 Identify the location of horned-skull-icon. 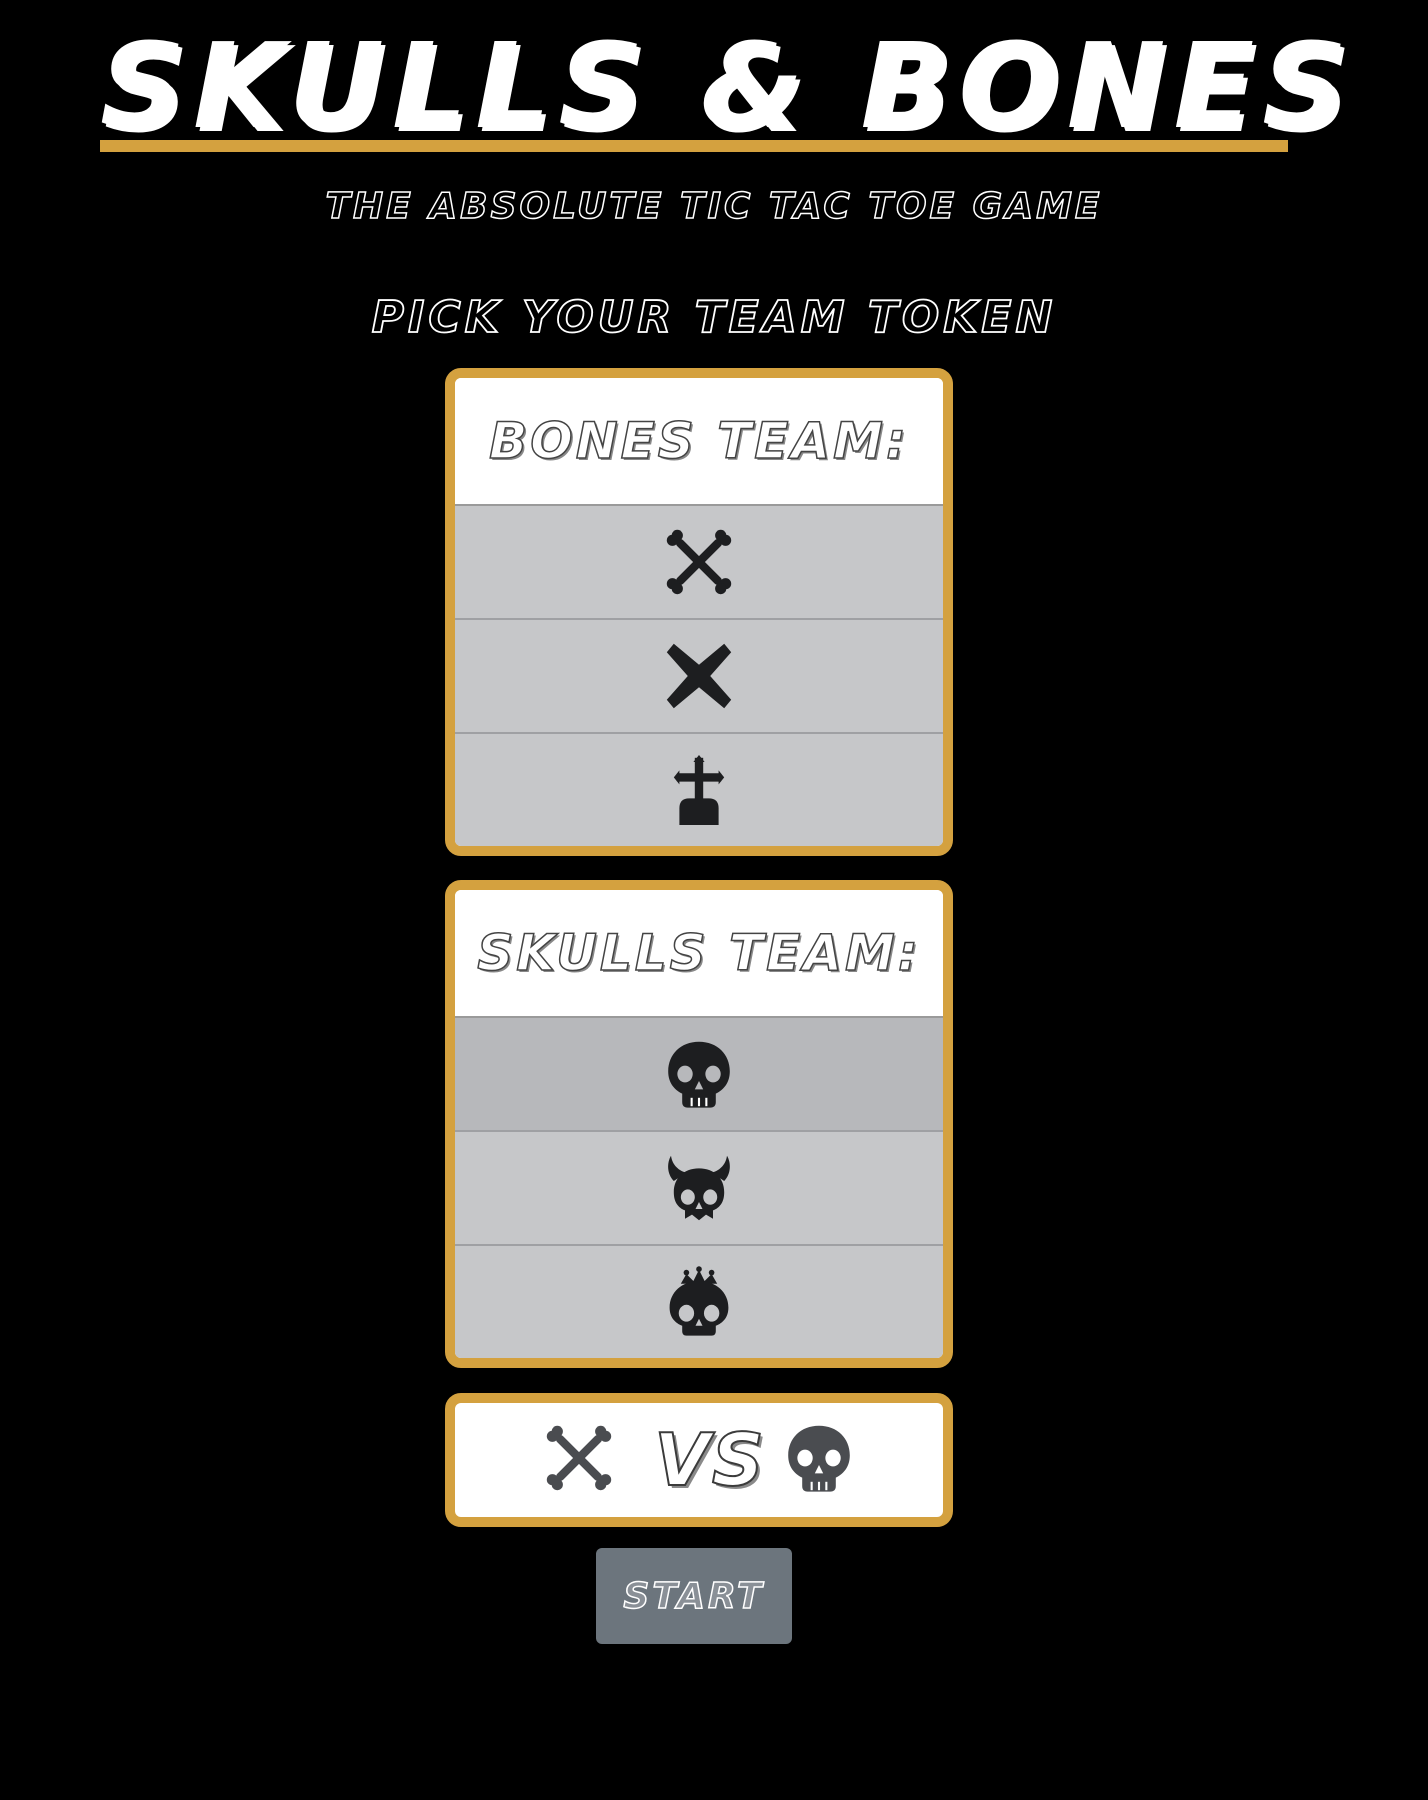
(699, 1188).